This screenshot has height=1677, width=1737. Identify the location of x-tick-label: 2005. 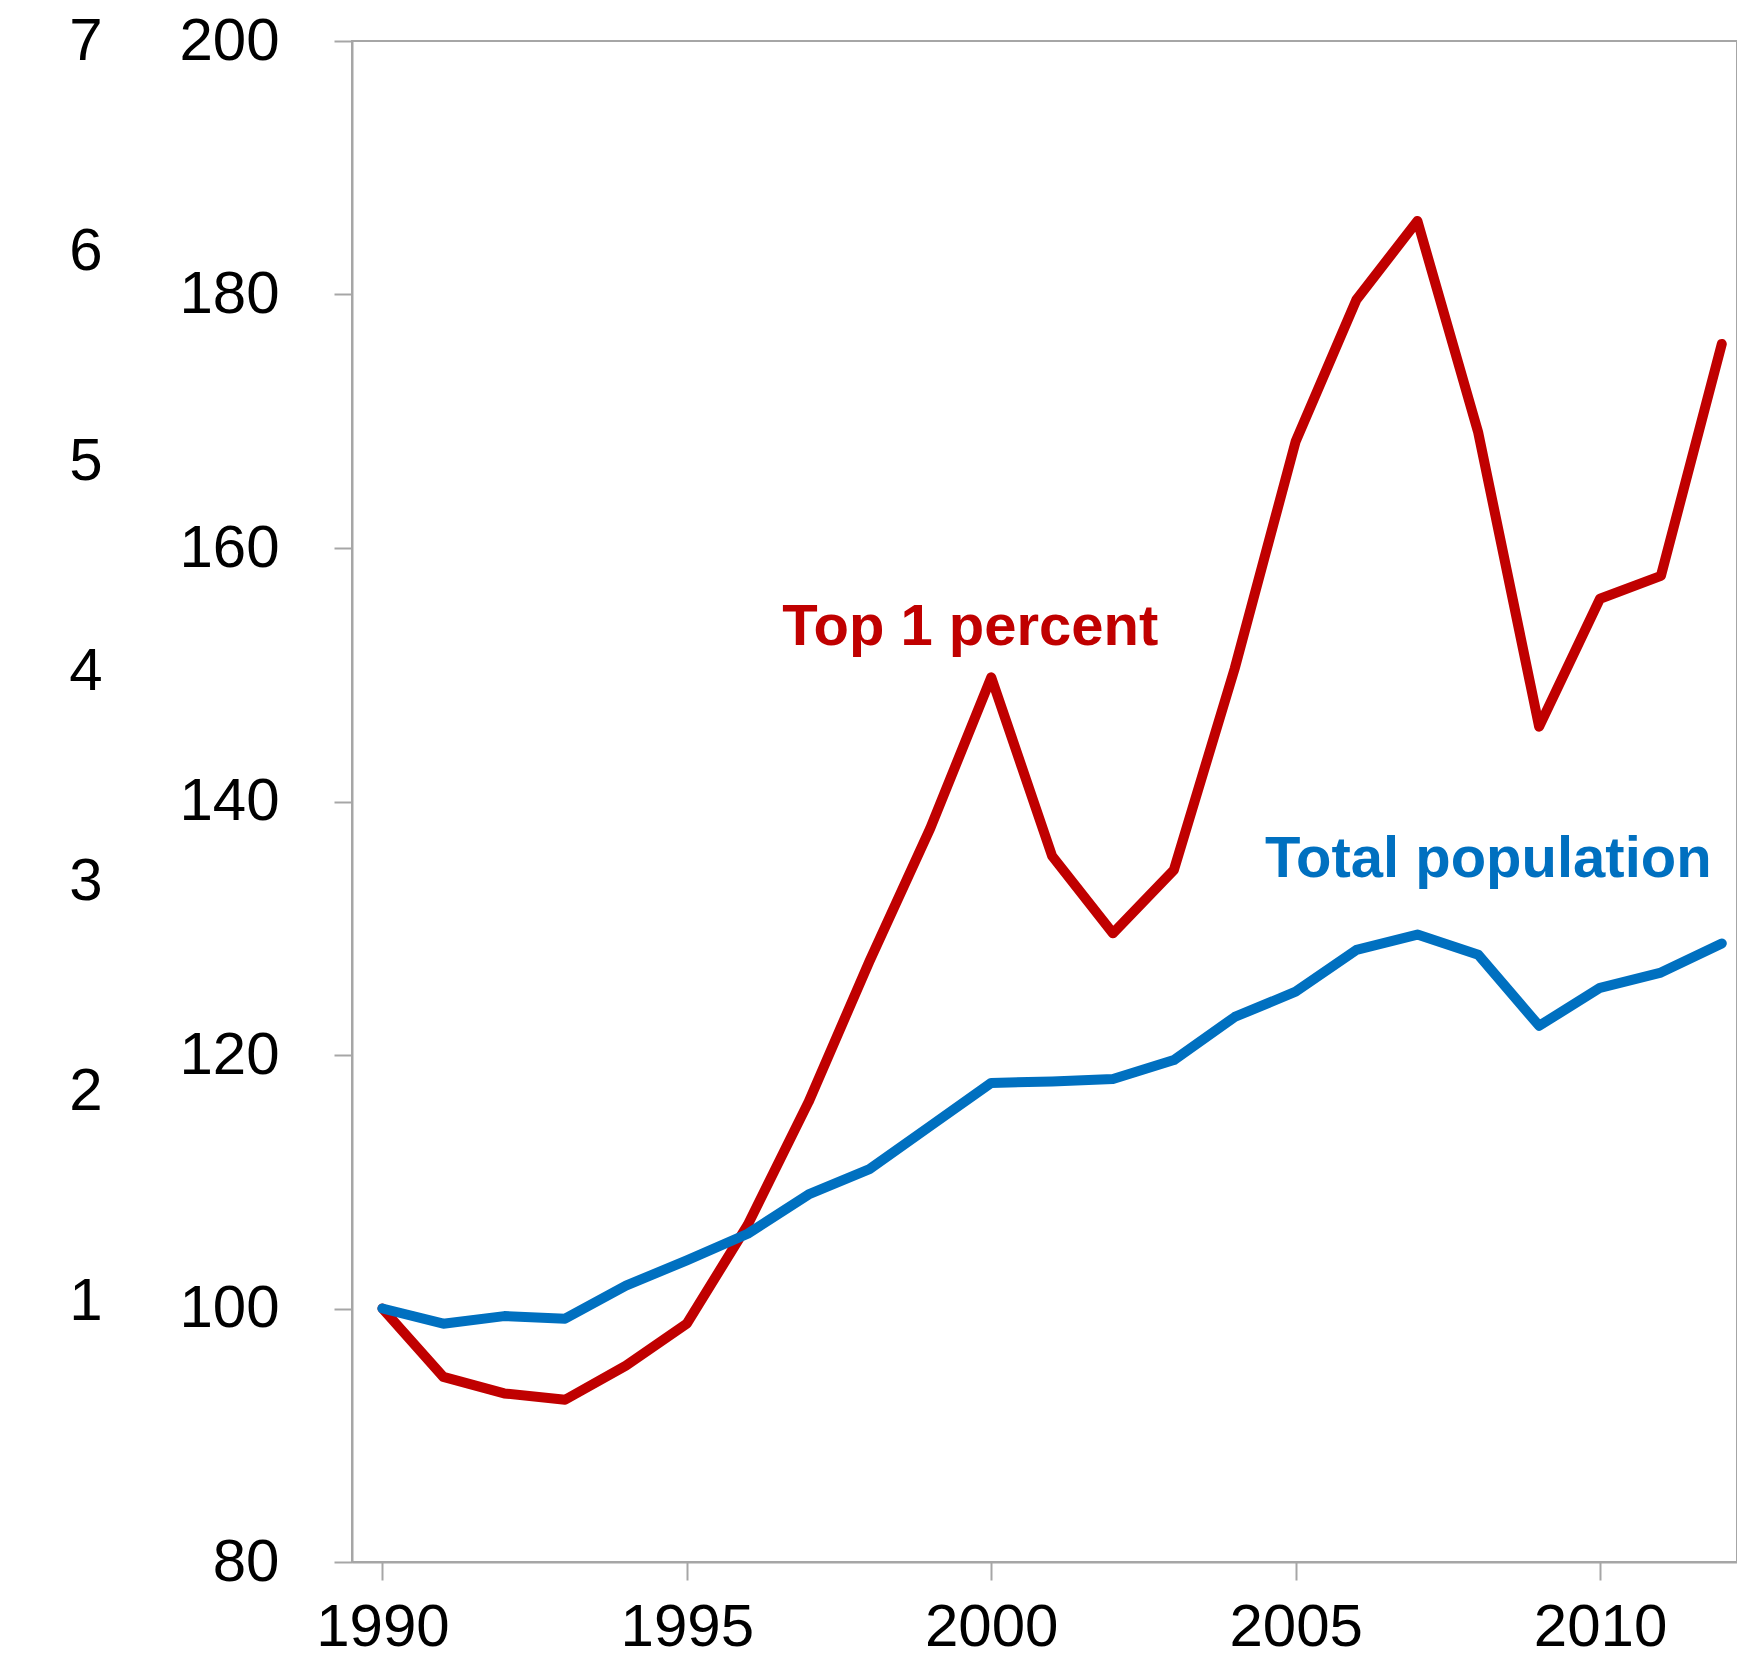
(1296, 1625).